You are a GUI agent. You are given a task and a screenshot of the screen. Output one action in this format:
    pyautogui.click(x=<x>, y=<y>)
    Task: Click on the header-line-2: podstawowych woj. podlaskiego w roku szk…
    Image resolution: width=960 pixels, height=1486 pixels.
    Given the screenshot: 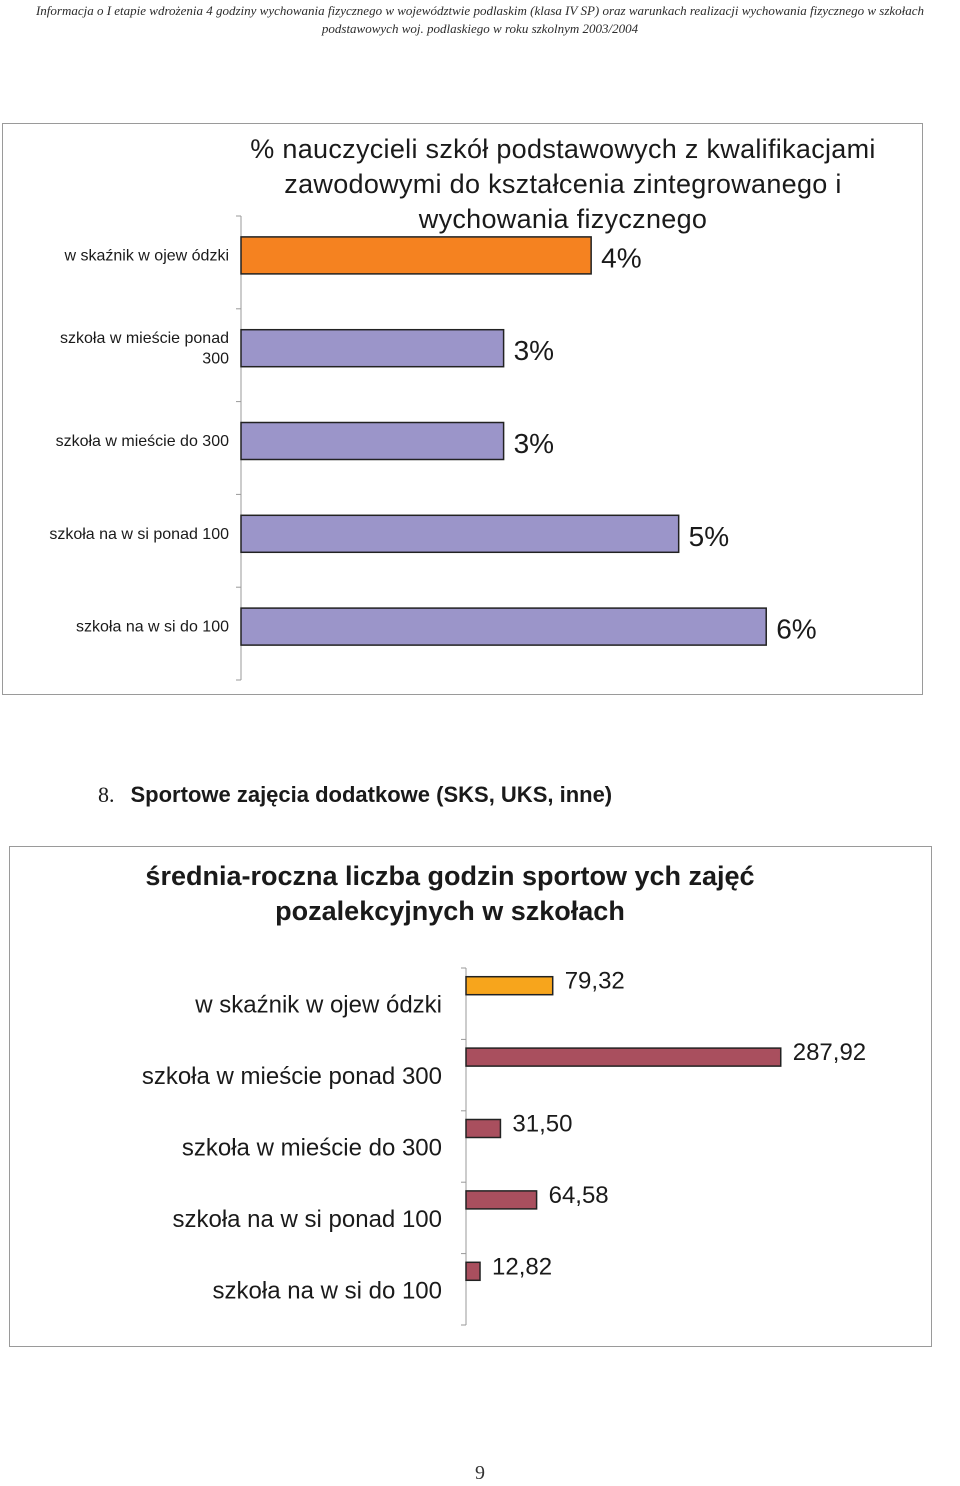 What is the action you would take?
    pyautogui.click(x=480, y=28)
    